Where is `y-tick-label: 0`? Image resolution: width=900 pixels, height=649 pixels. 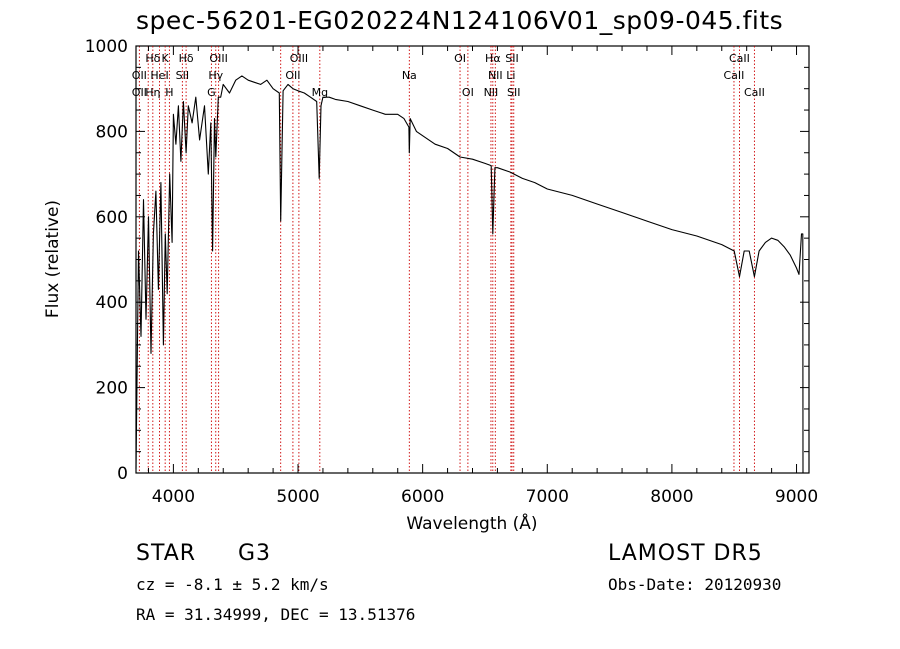 y-tick-label: 0 is located at coordinates (122, 474).